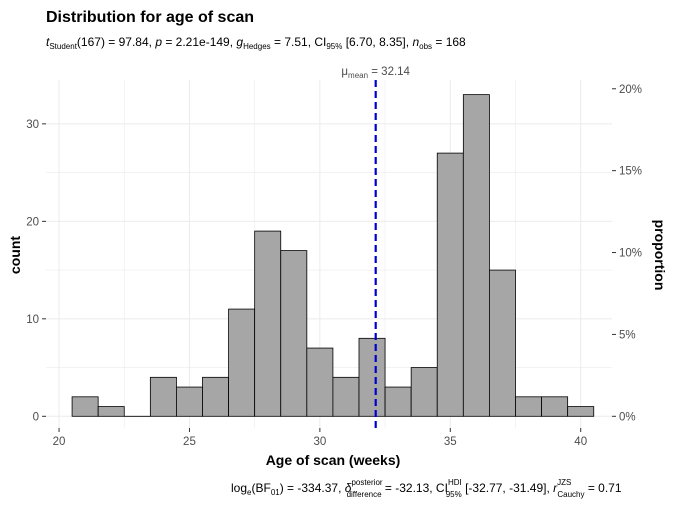  Describe the element at coordinates (36, 417) in the screenshot. I see `y-tick-label: 0` at that location.